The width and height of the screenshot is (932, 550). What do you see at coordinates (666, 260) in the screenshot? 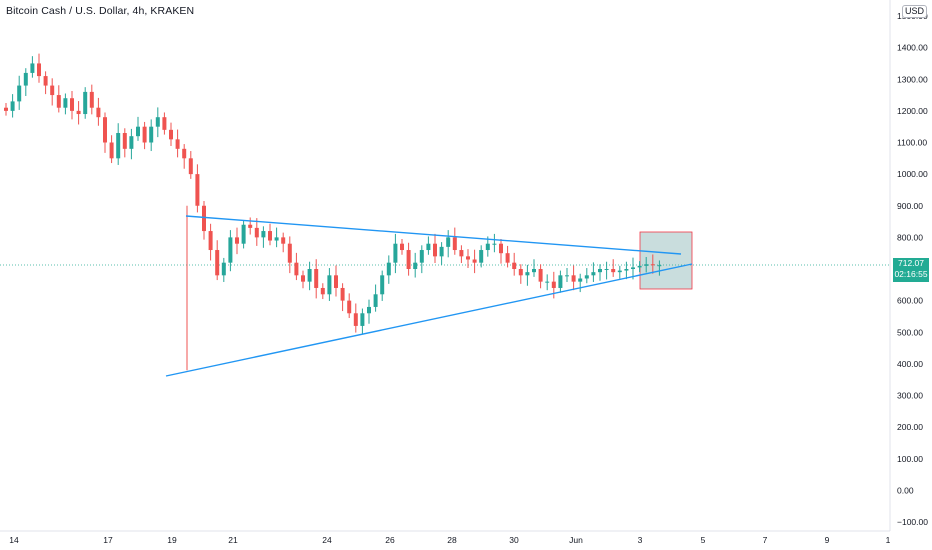
I see `target-box` at bounding box center [666, 260].